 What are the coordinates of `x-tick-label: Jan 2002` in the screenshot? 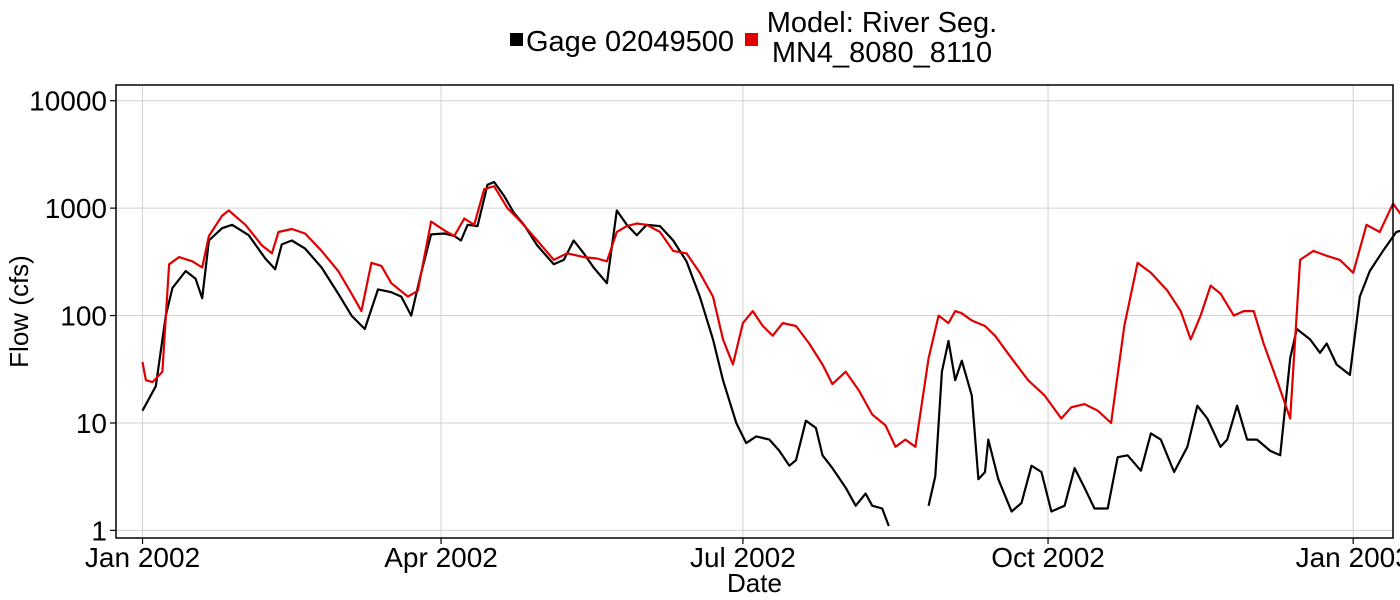 It's located at (142, 557).